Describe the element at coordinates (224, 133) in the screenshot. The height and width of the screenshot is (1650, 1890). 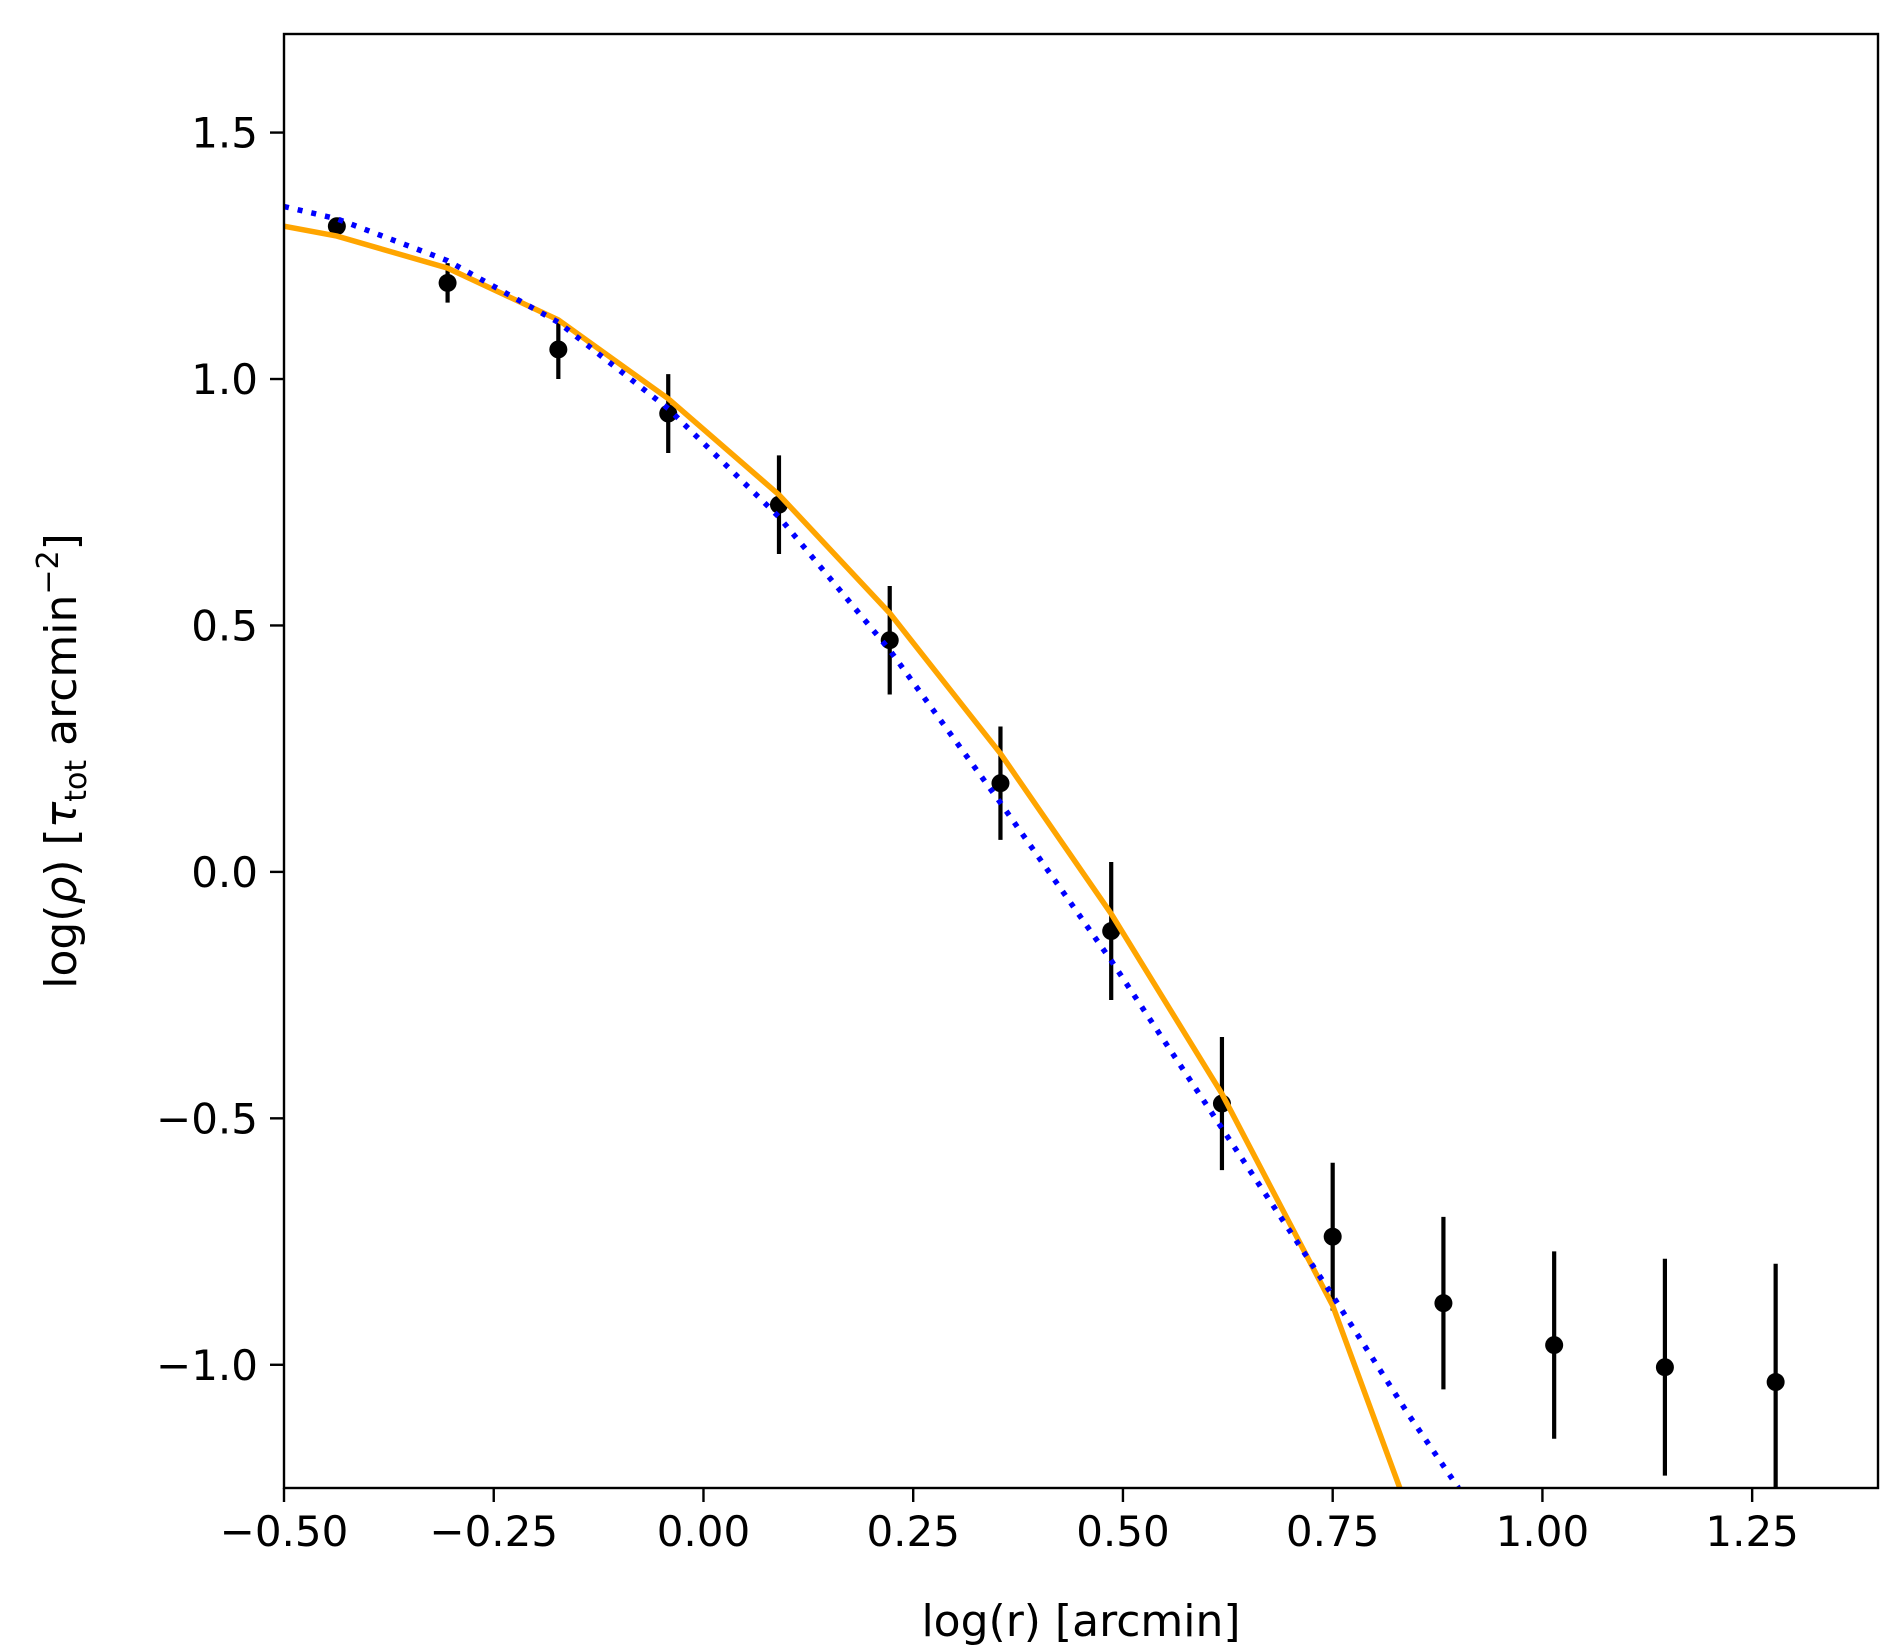
I see `y-tick-label: 1.5` at that location.